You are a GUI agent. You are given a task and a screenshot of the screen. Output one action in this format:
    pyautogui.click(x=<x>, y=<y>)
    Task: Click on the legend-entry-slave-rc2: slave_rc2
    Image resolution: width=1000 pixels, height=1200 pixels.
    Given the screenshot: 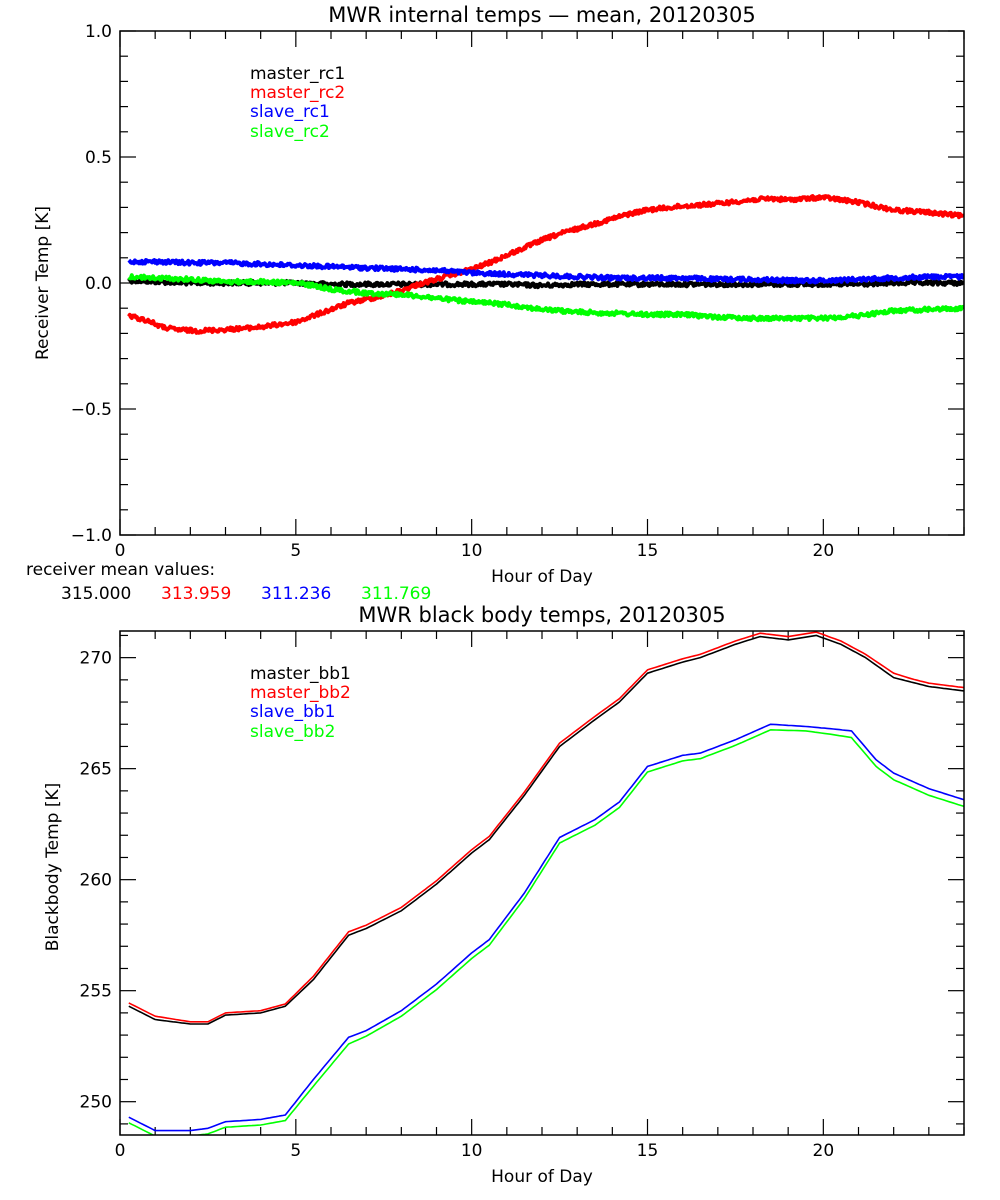 What is the action you would take?
    pyautogui.click(x=290, y=132)
    